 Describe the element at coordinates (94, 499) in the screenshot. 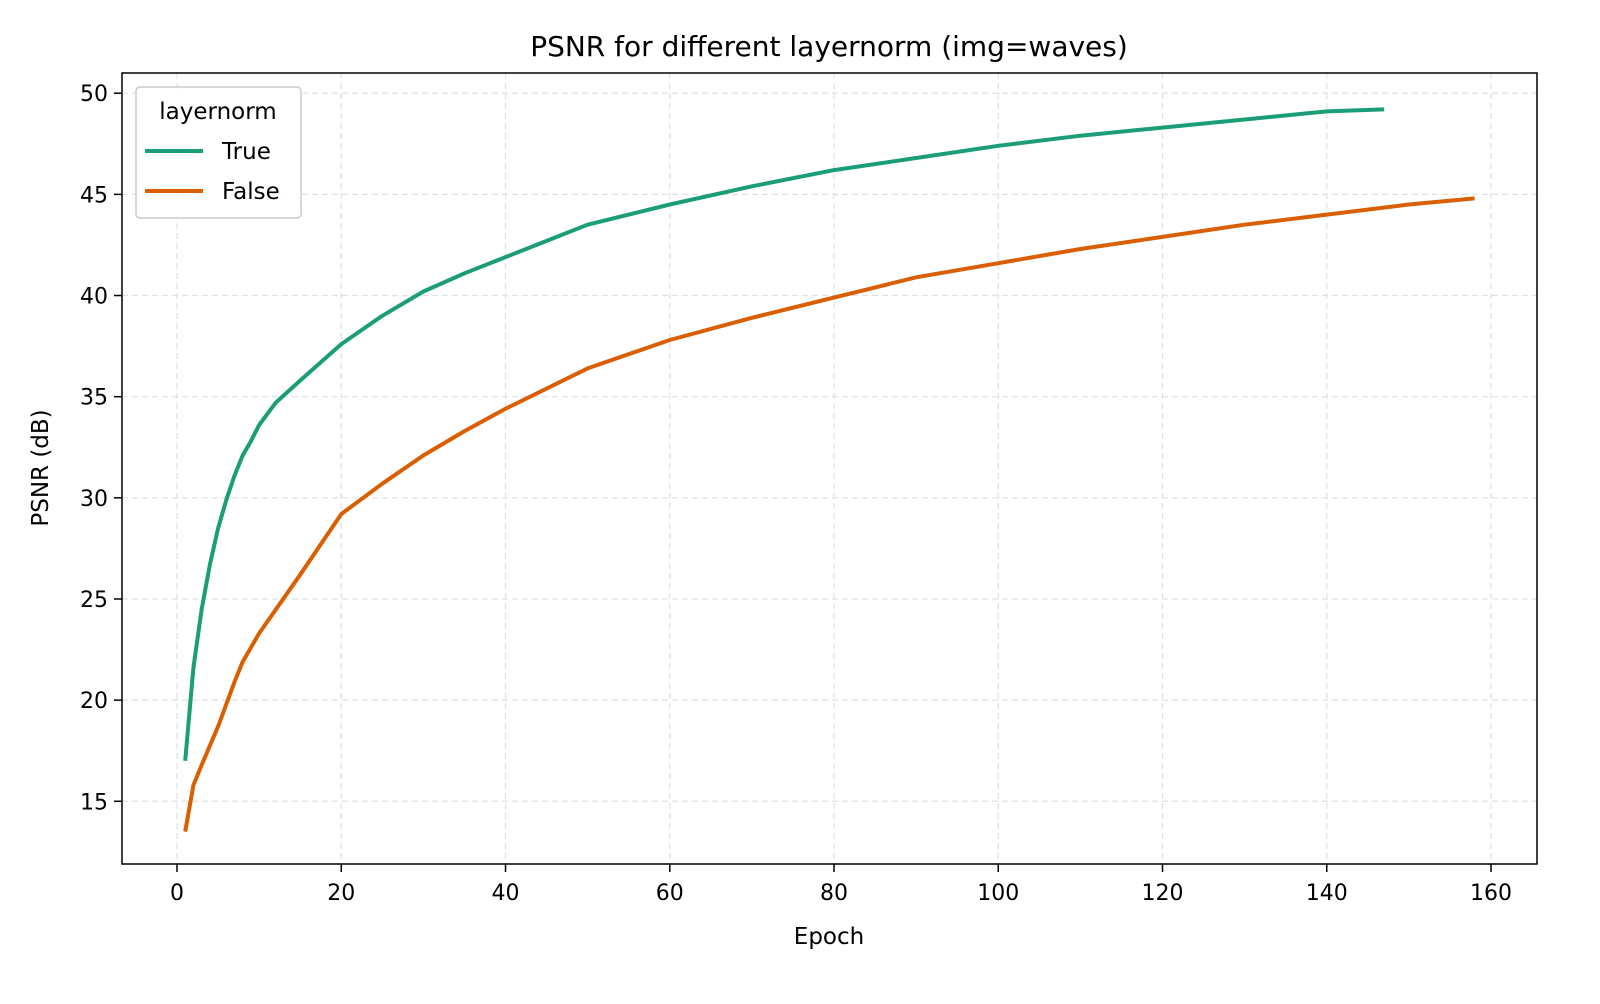

I see `y-tick-label: 30` at that location.